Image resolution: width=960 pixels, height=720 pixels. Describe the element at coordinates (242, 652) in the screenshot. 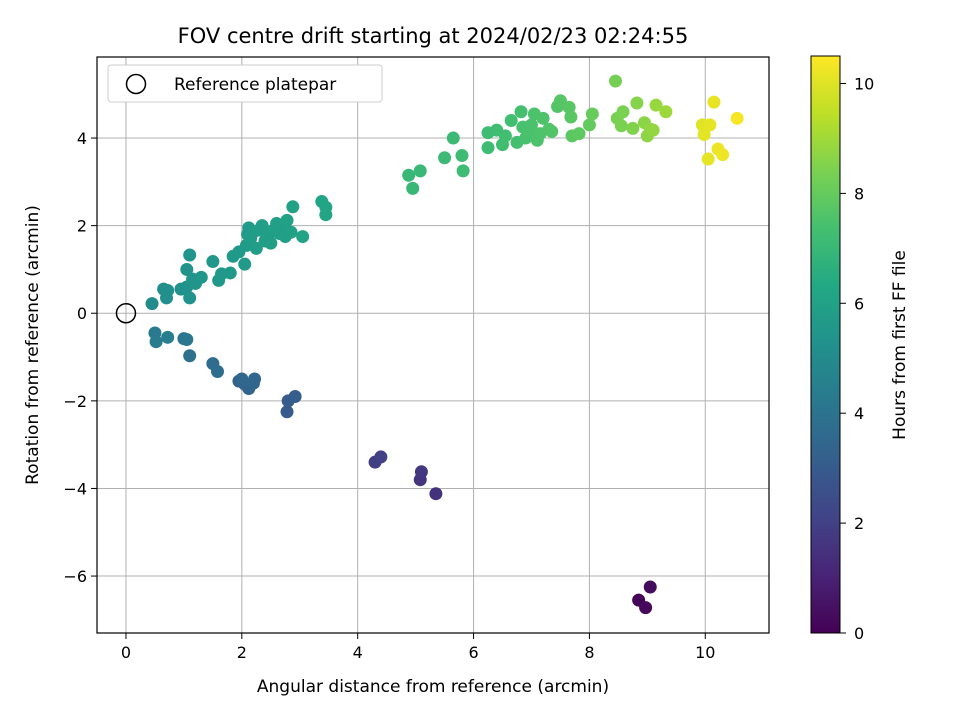

I see `x-tick-label: 2` at that location.